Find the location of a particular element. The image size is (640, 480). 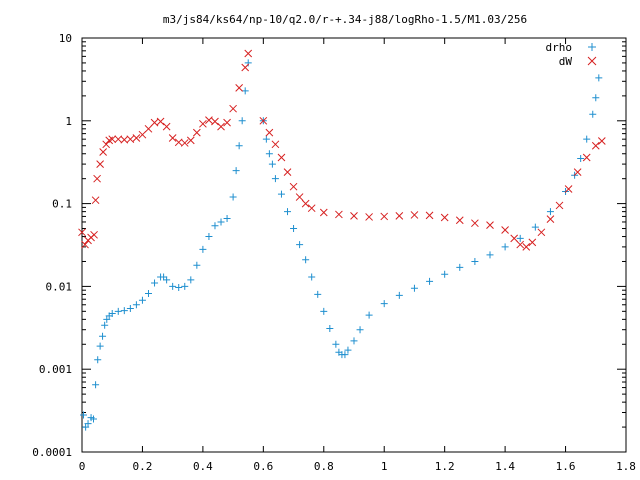

y-tick-label: 10 is located at coordinates (65, 38).